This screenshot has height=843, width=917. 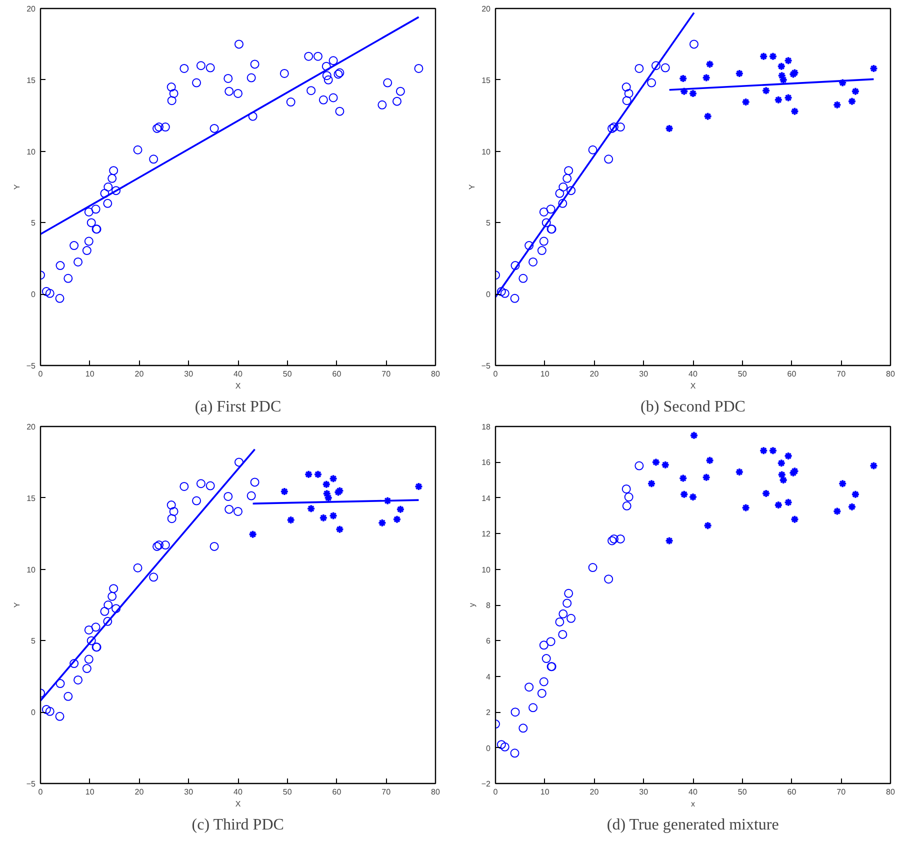 What do you see at coordinates (693, 407) in the screenshot?
I see `text: (b) Second PDC` at bounding box center [693, 407].